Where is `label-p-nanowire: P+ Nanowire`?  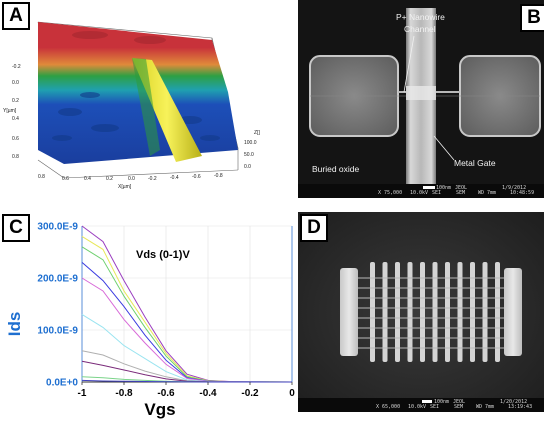
label-p-nanowire: P+ Nanowire is located at coordinates (420, 17).